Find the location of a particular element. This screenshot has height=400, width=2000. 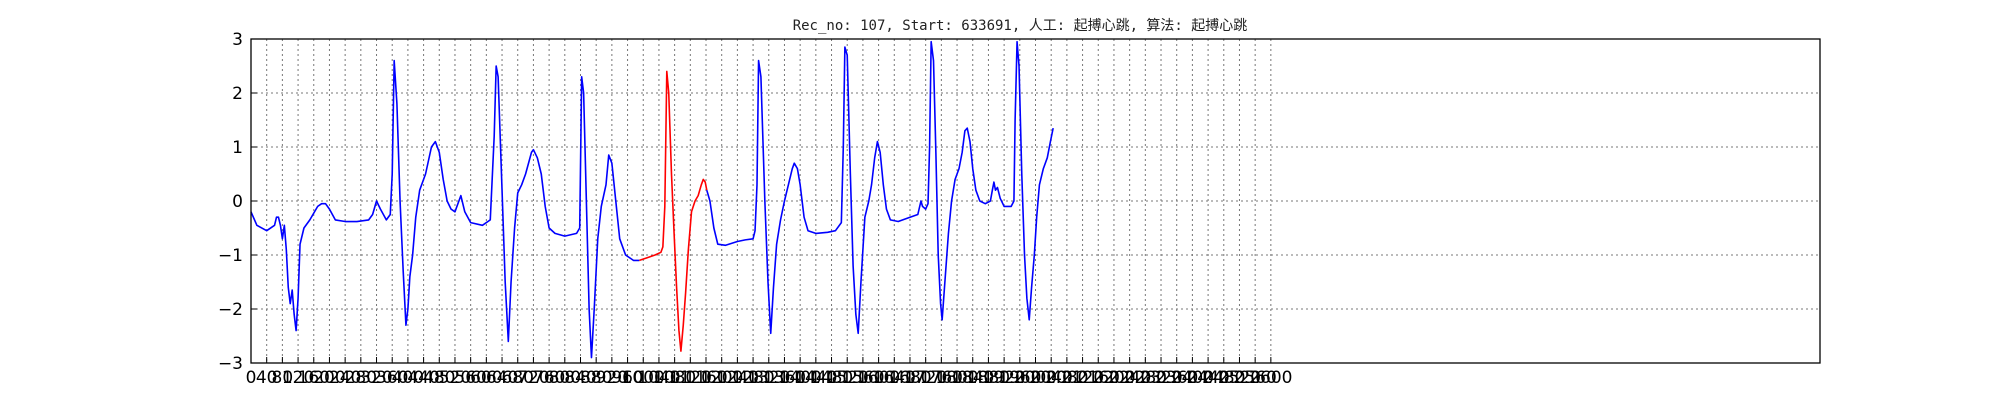

x-tick-label: 2600 is located at coordinates (1270, 378).